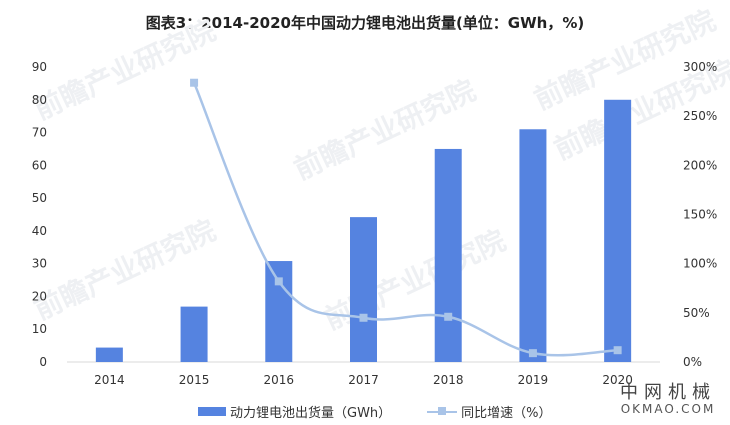 This screenshot has width=730, height=425. Describe the element at coordinates (109, 354) in the screenshot. I see `bar-2014` at that location.